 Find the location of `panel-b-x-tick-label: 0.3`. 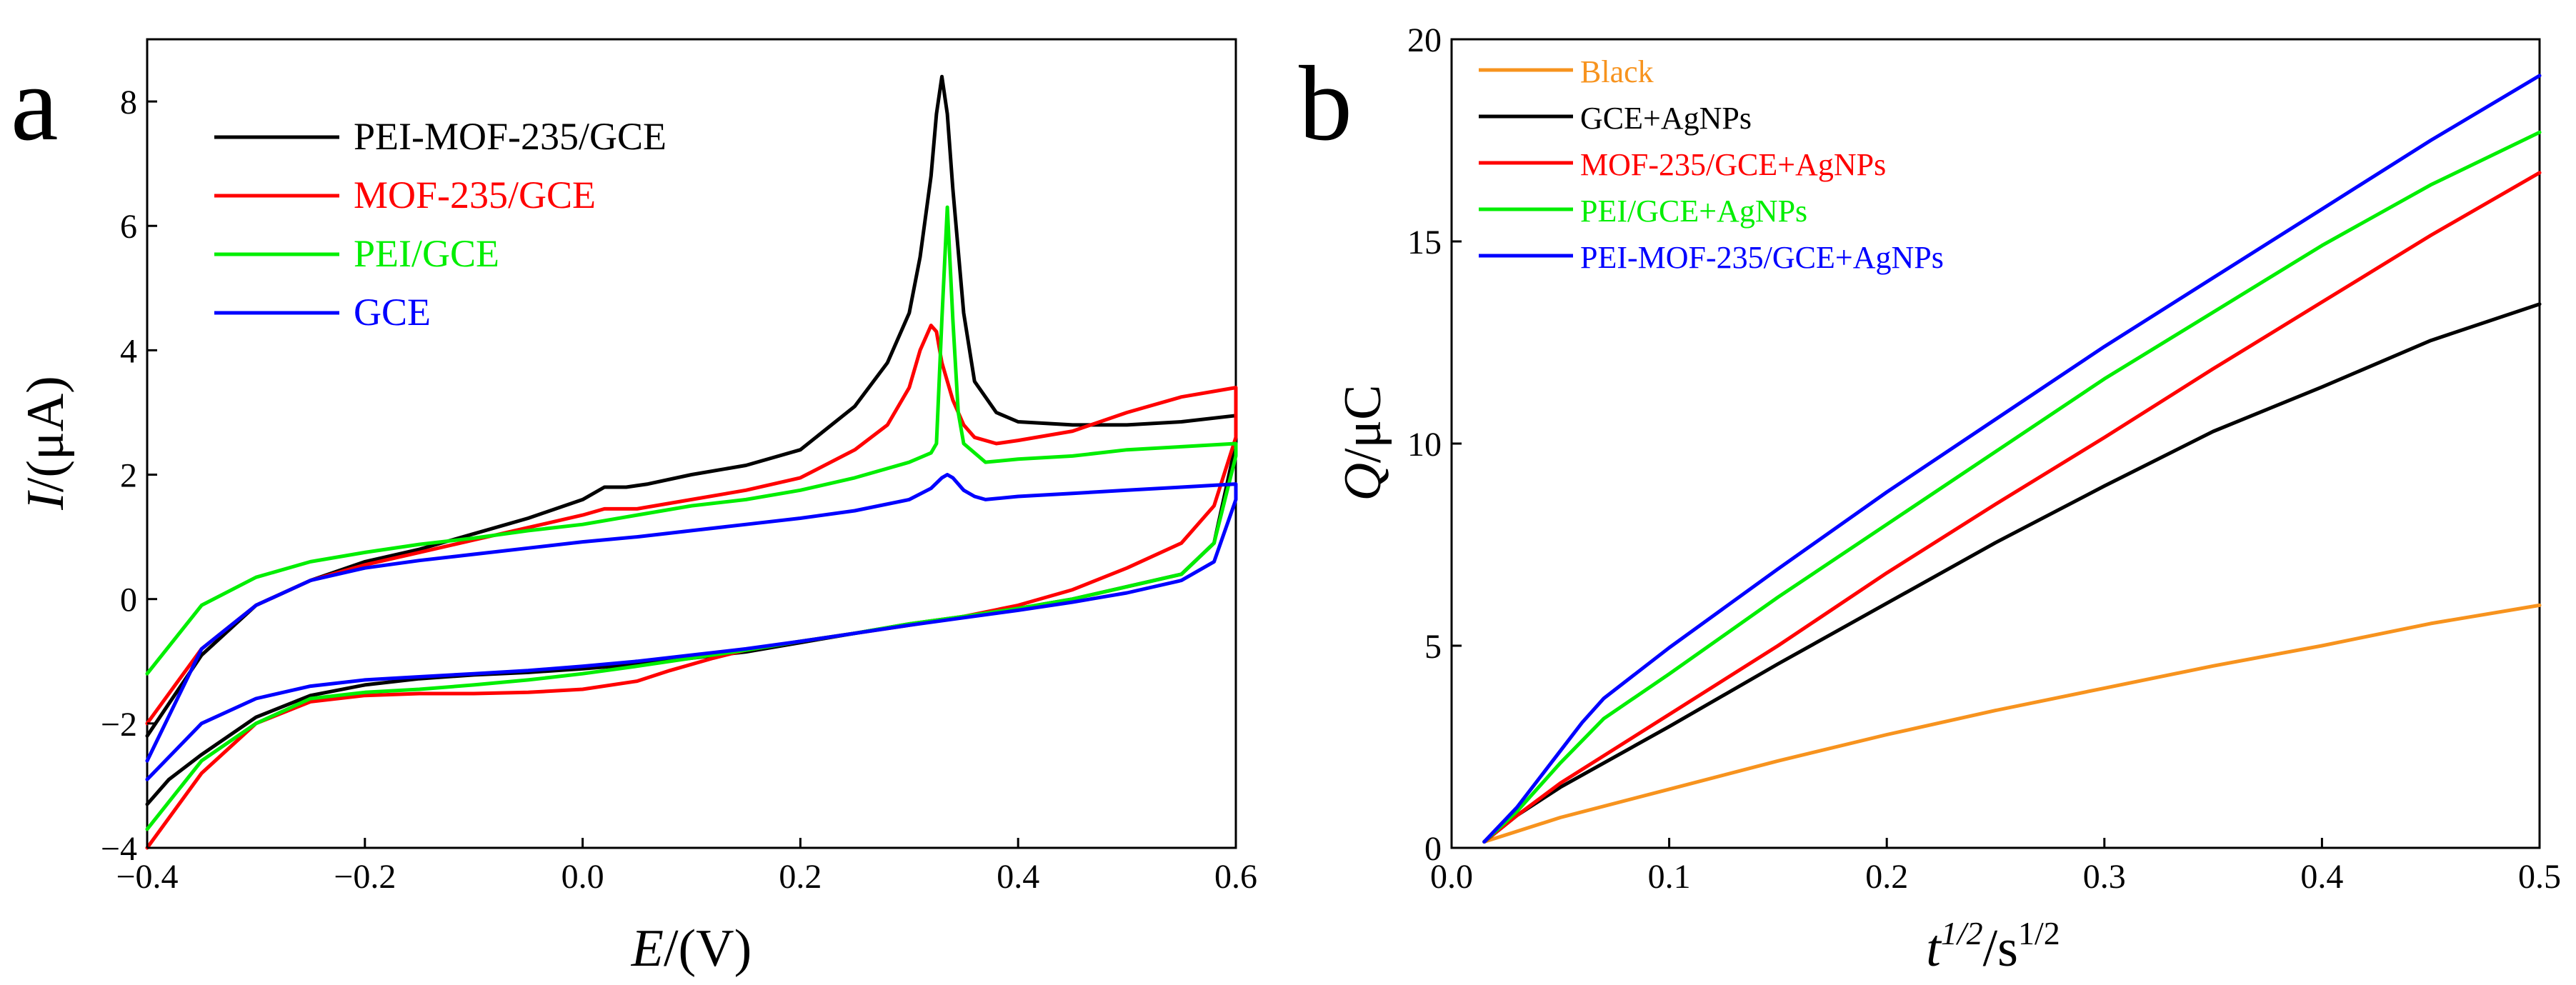

panel-b-x-tick-label: 0.3 is located at coordinates (2104, 877).